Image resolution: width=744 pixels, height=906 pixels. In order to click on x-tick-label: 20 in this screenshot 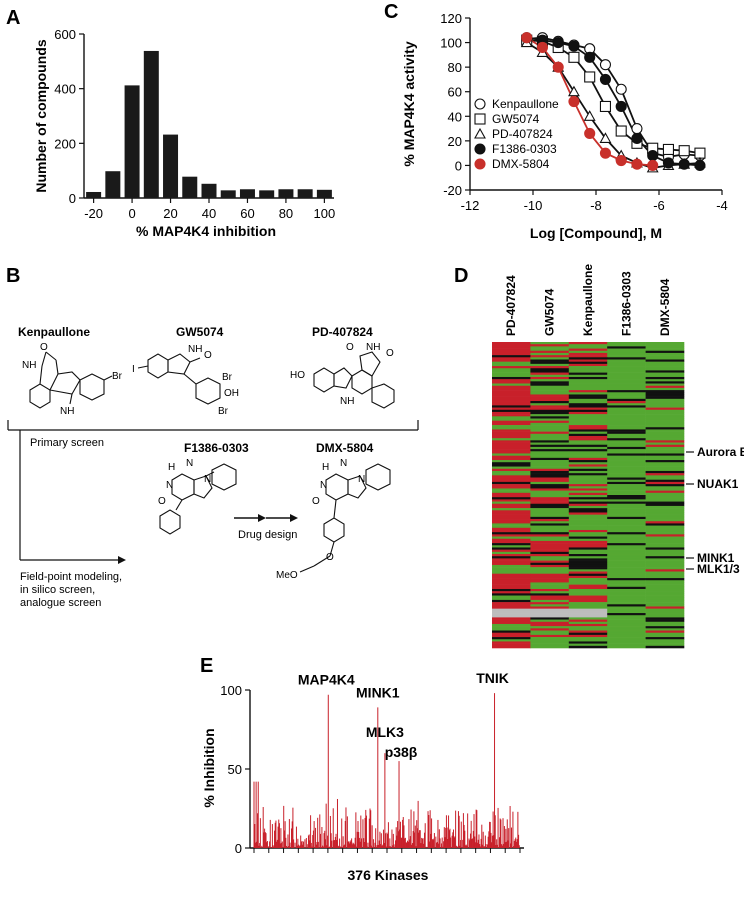, I will do `click(170, 213)`.